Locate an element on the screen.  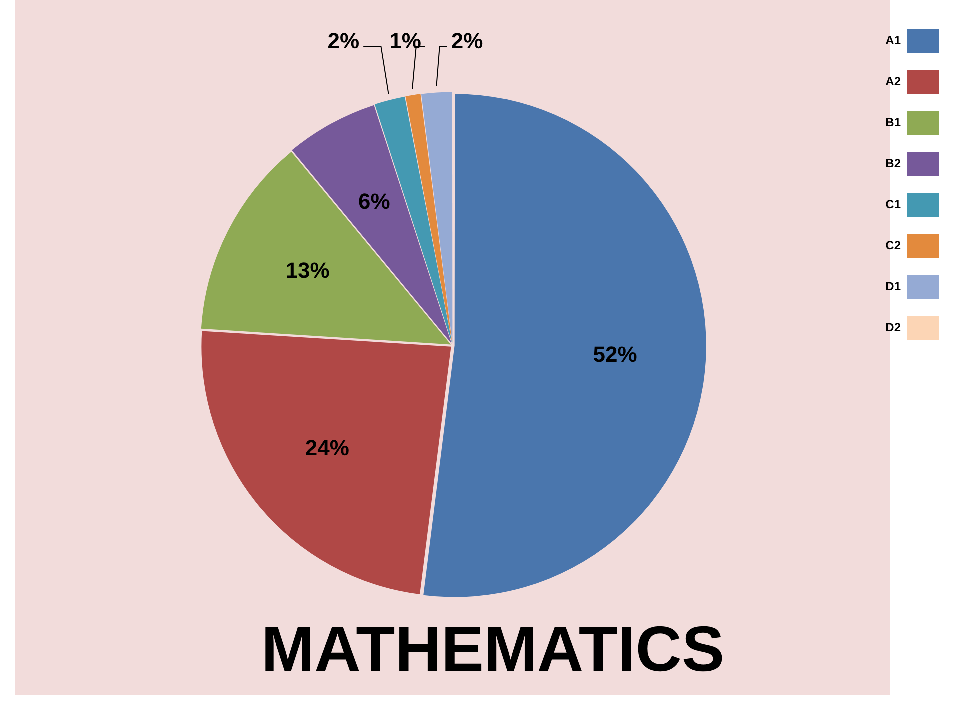
data-label: 52% is located at coordinates (615, 354).